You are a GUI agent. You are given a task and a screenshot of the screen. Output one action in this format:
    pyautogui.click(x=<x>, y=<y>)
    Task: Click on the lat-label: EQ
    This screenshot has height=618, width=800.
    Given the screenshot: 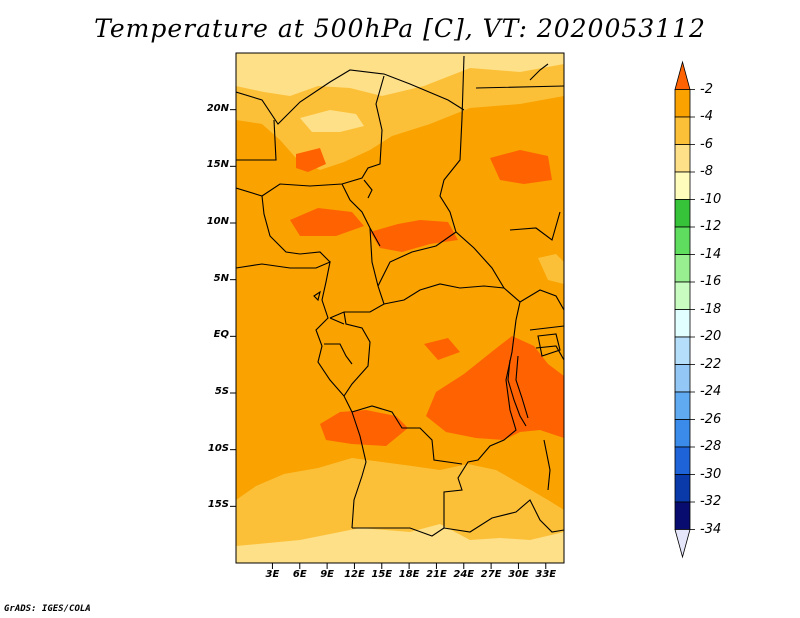 What is the action you would take?
    pyautogui.click(x=221, y=335)
    